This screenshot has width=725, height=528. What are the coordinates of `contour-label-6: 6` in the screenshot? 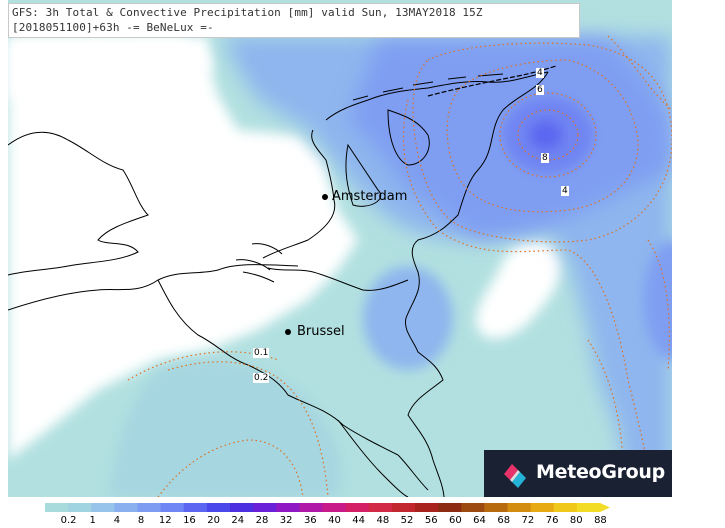 It's located at (540, 90).